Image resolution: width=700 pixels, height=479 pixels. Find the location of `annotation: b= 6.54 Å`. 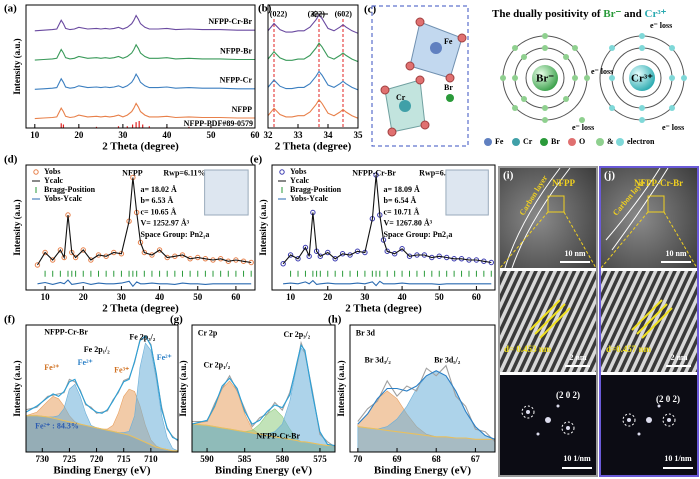

annotation: b= 6.54 Å is located at coordinates (400, 200).